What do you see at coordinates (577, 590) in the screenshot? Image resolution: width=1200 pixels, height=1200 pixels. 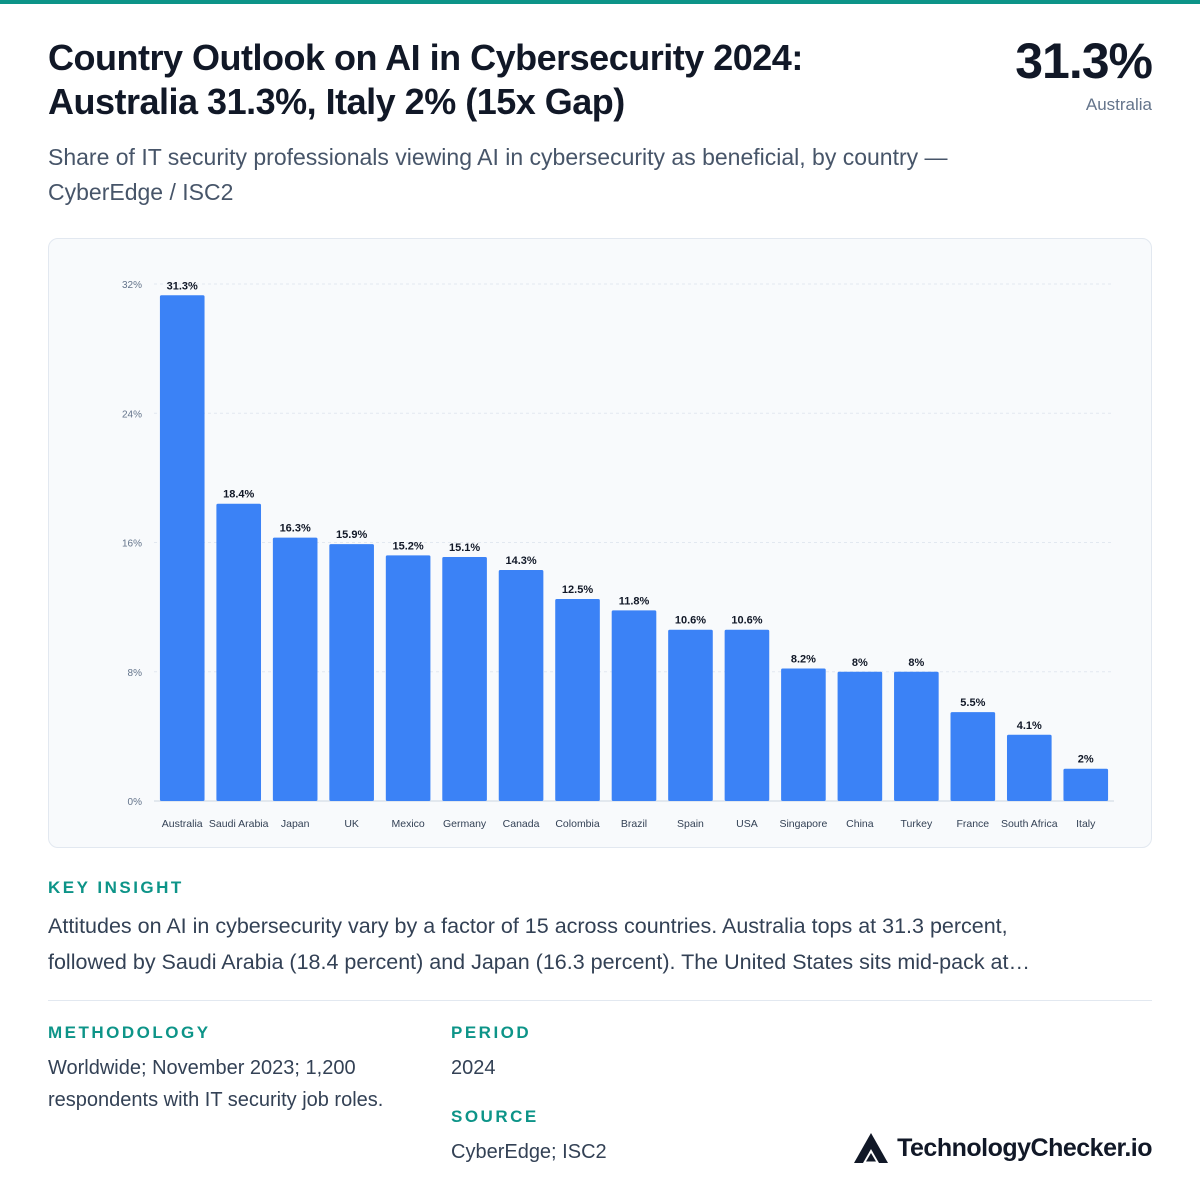 I see `data-label: 12.5%` at bounding box center [577, 590].